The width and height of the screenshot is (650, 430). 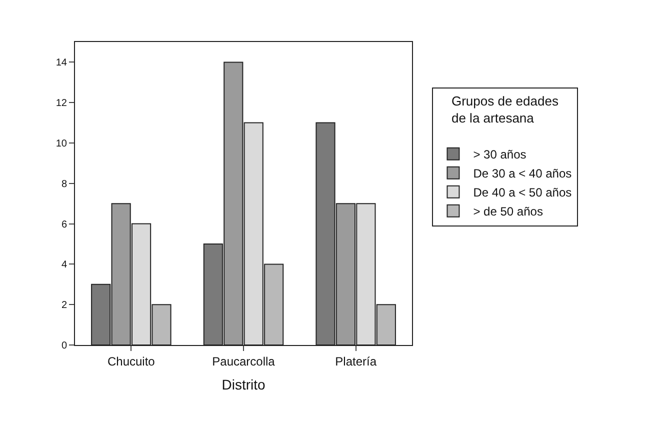 I want to click on y-tick-label: 2, so click(x=64, y=306).